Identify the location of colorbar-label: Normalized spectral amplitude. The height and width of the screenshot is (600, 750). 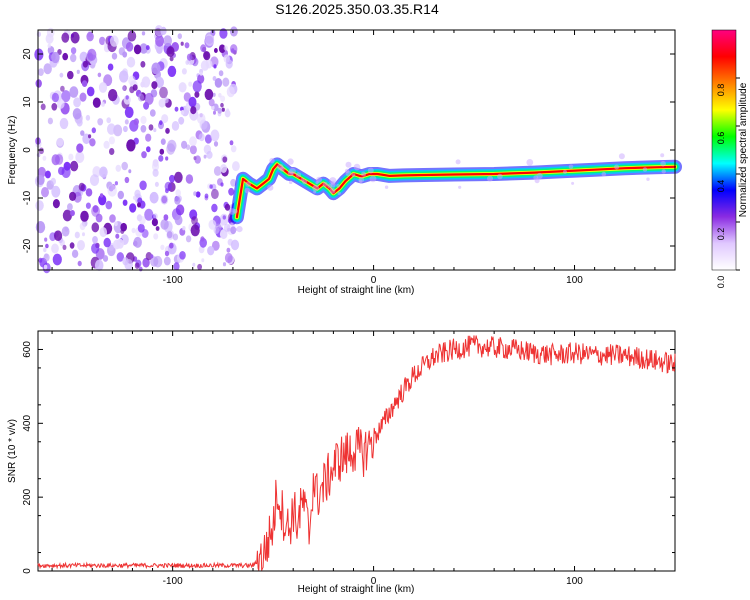
(743, 149).